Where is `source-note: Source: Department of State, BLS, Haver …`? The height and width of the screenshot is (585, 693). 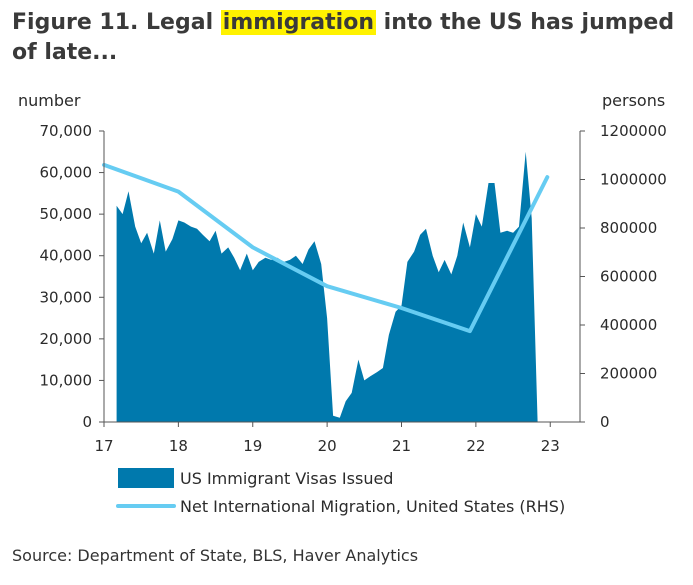 source-note: Source: Department of State, BLS, Haver … is located at coordinates (215, 555).